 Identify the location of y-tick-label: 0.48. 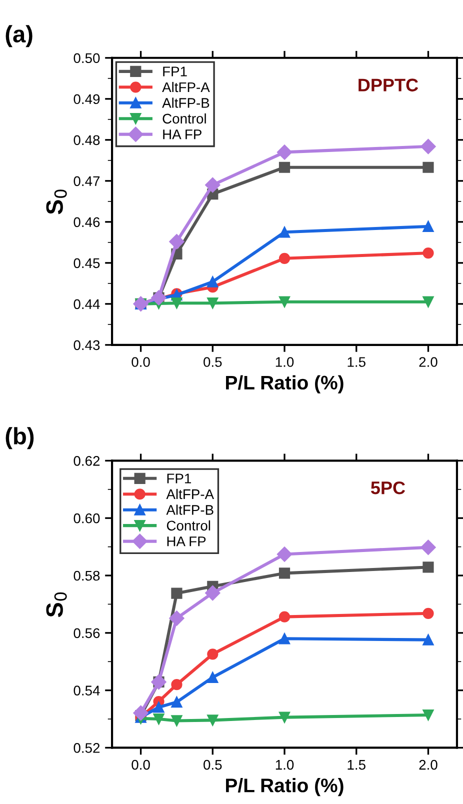
(87, 140).